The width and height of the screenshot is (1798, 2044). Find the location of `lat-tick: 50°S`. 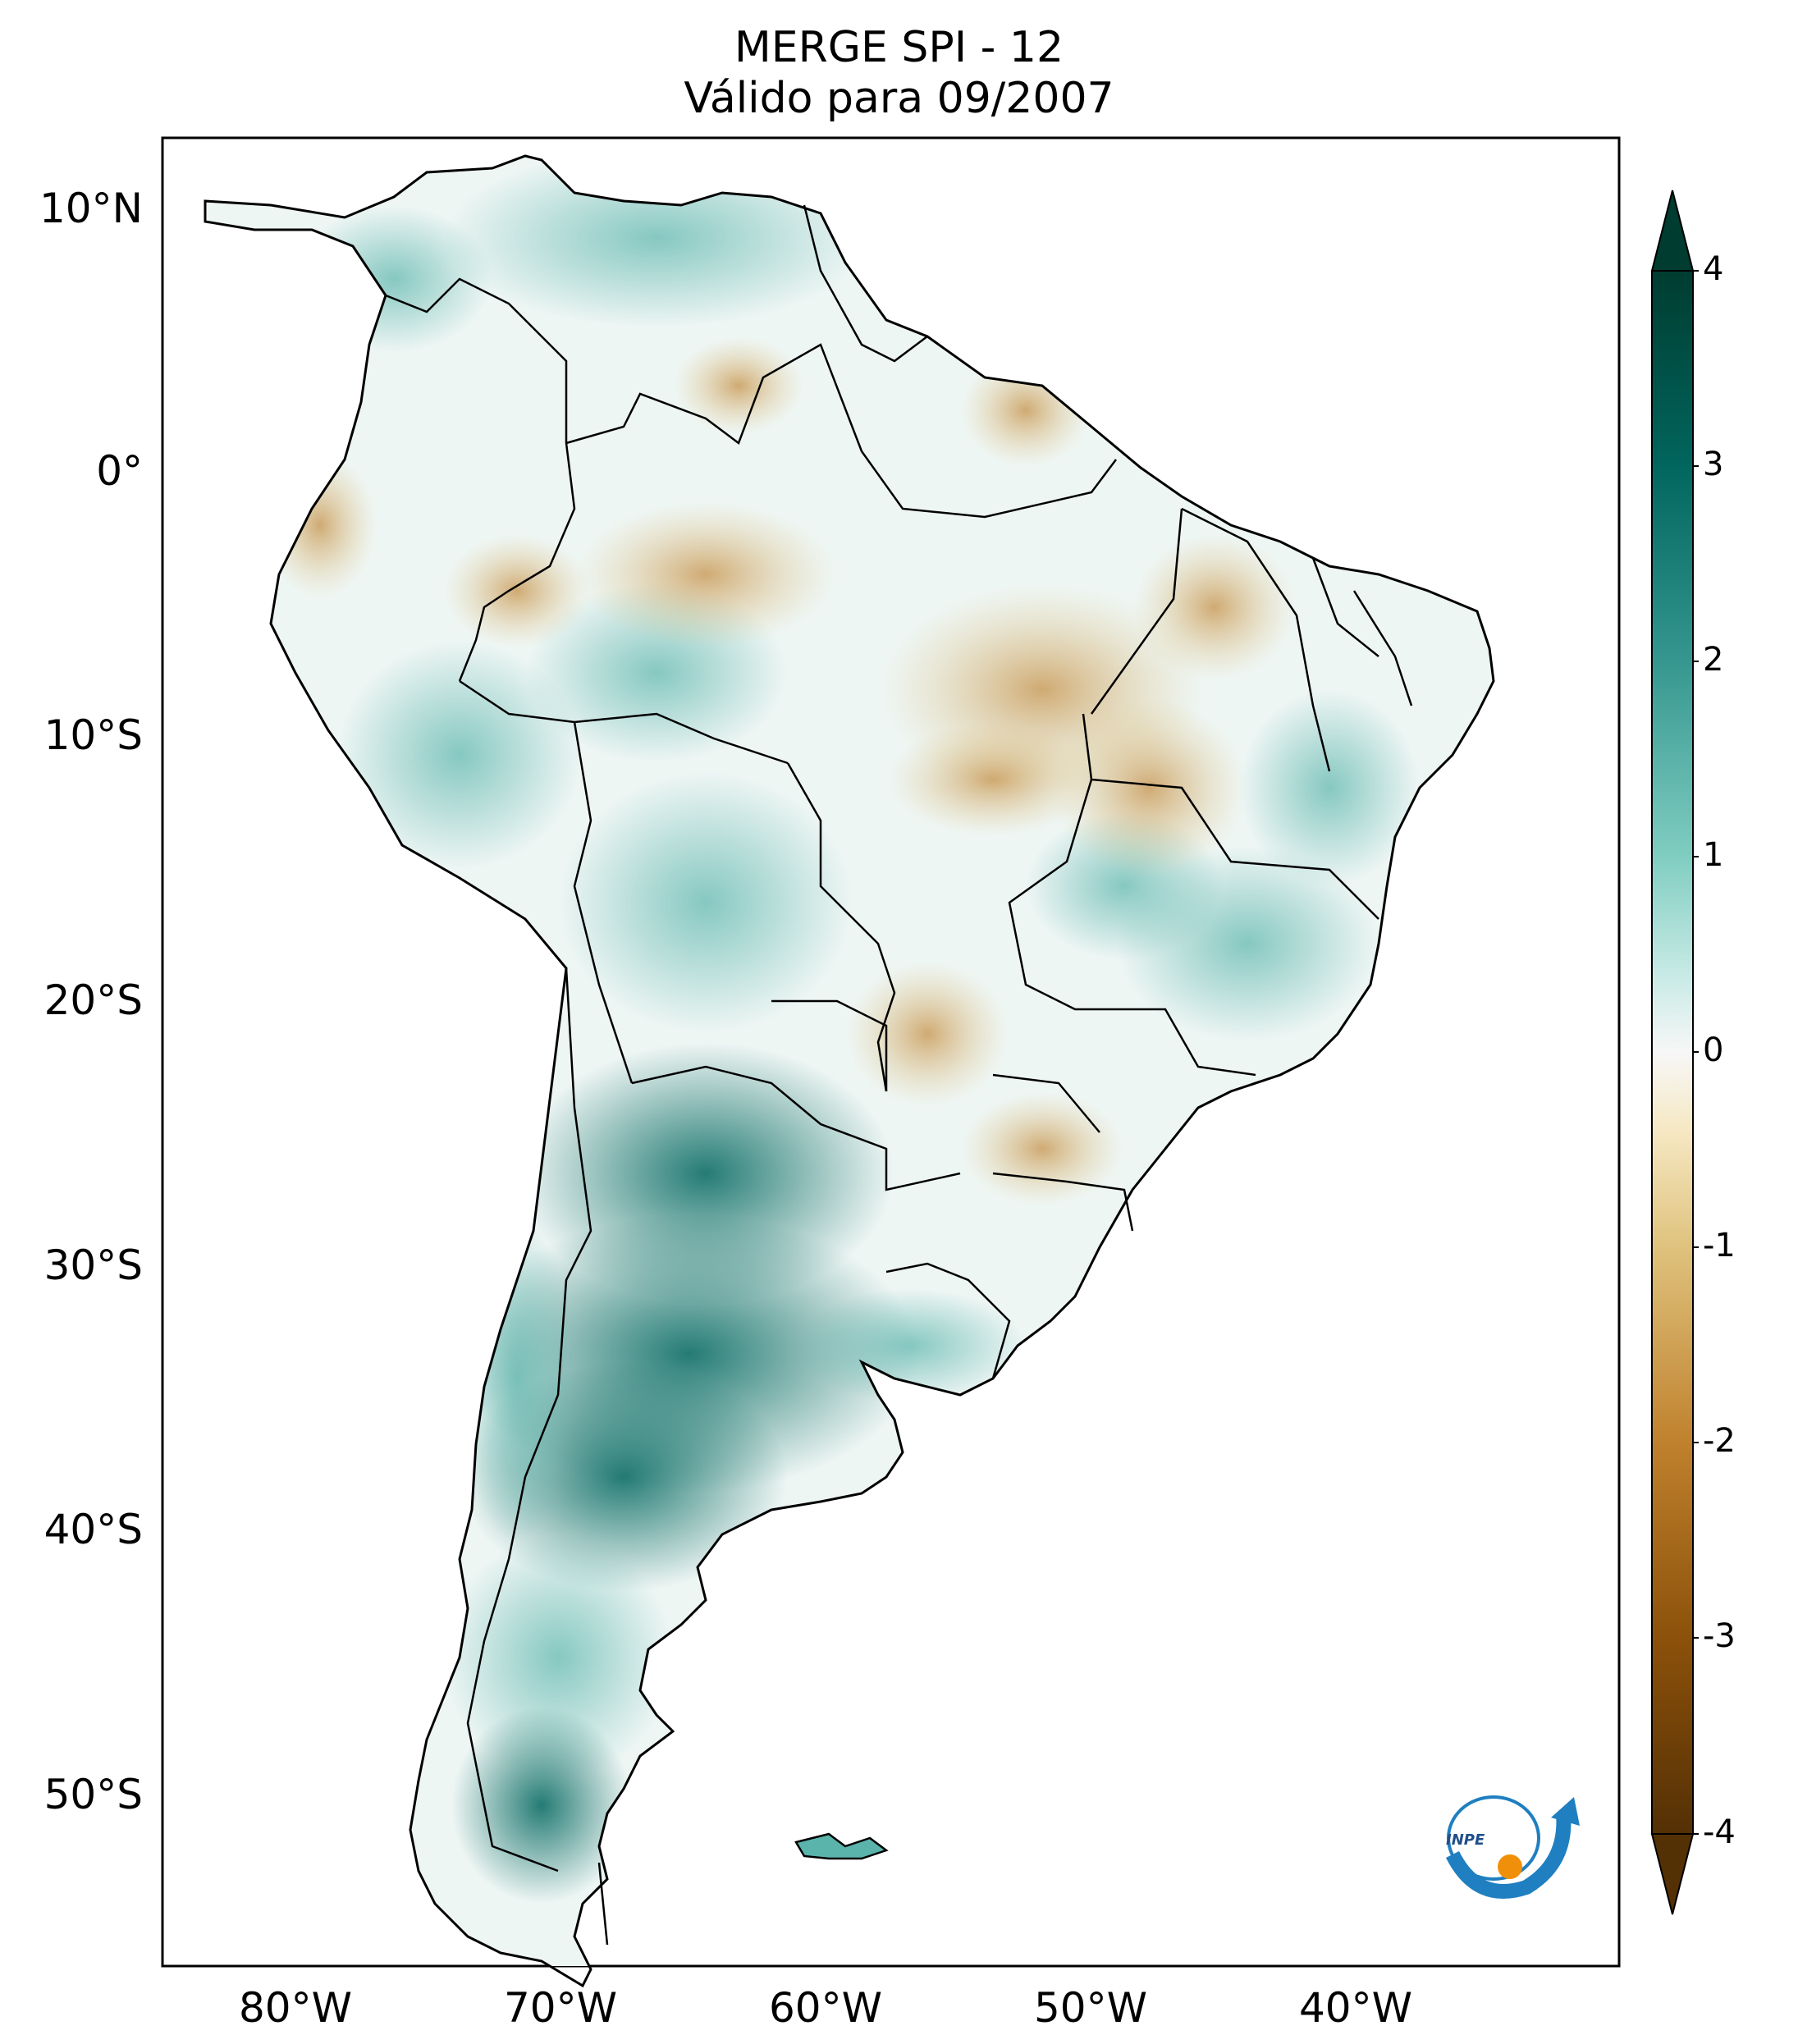

lat-tick: 50°S is located at coordinates (93, 1794).